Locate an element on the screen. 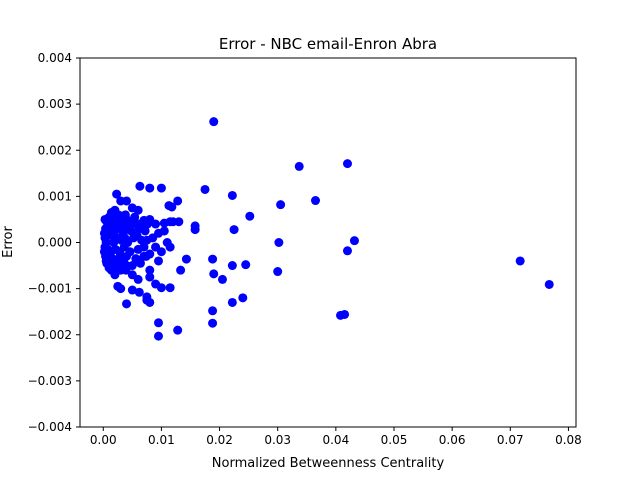 The height and width of the screenshot is (480, 640). y-tick-label: −0.001 is located at coordinates (50, 289).